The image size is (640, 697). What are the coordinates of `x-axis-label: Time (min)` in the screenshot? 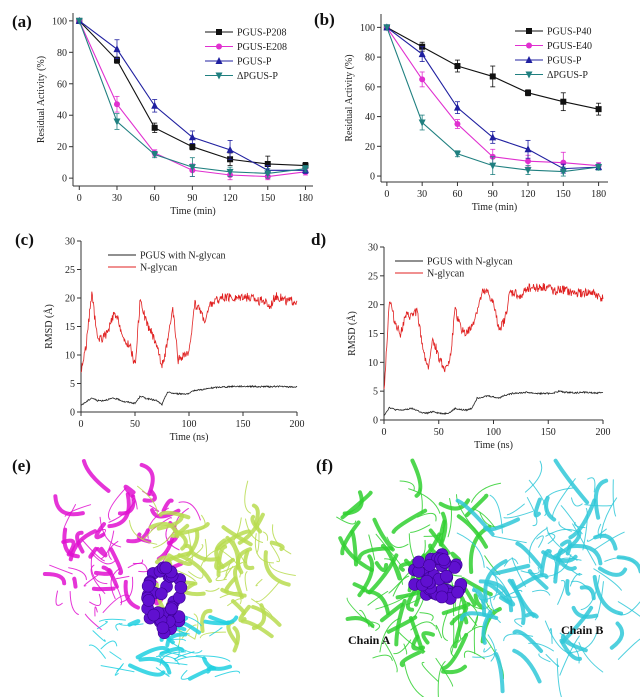 It's located at (494, 207).